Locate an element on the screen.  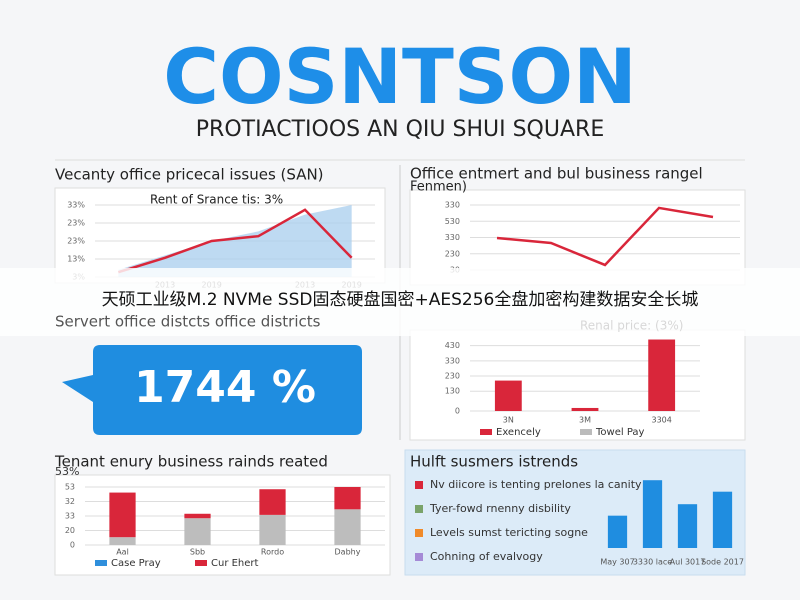
chart-title: Rent of Srance tis: 3% is located at coordinates (216, 200).